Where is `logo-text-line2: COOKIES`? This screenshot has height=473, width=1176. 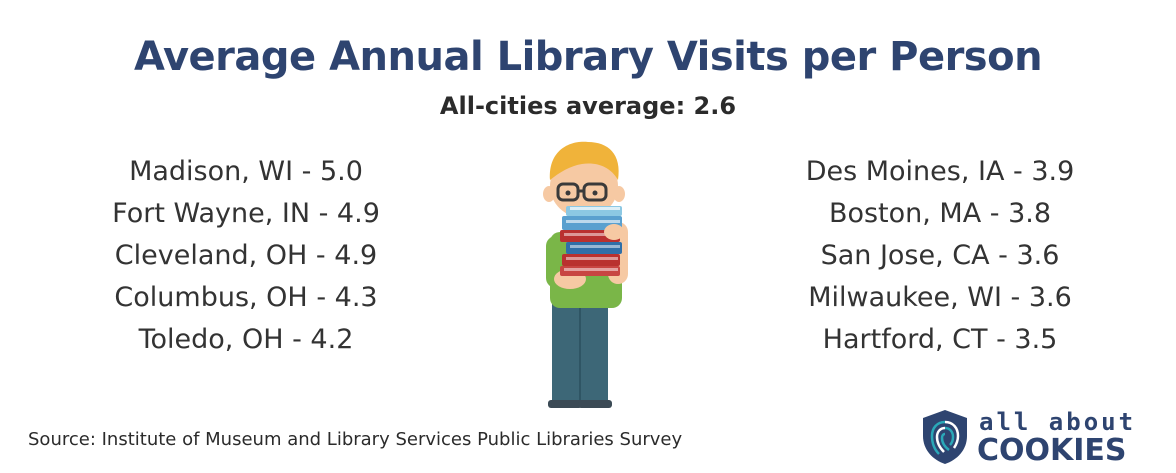 logo-text-line2: COOKIES is located at coordinates (1052, 450).